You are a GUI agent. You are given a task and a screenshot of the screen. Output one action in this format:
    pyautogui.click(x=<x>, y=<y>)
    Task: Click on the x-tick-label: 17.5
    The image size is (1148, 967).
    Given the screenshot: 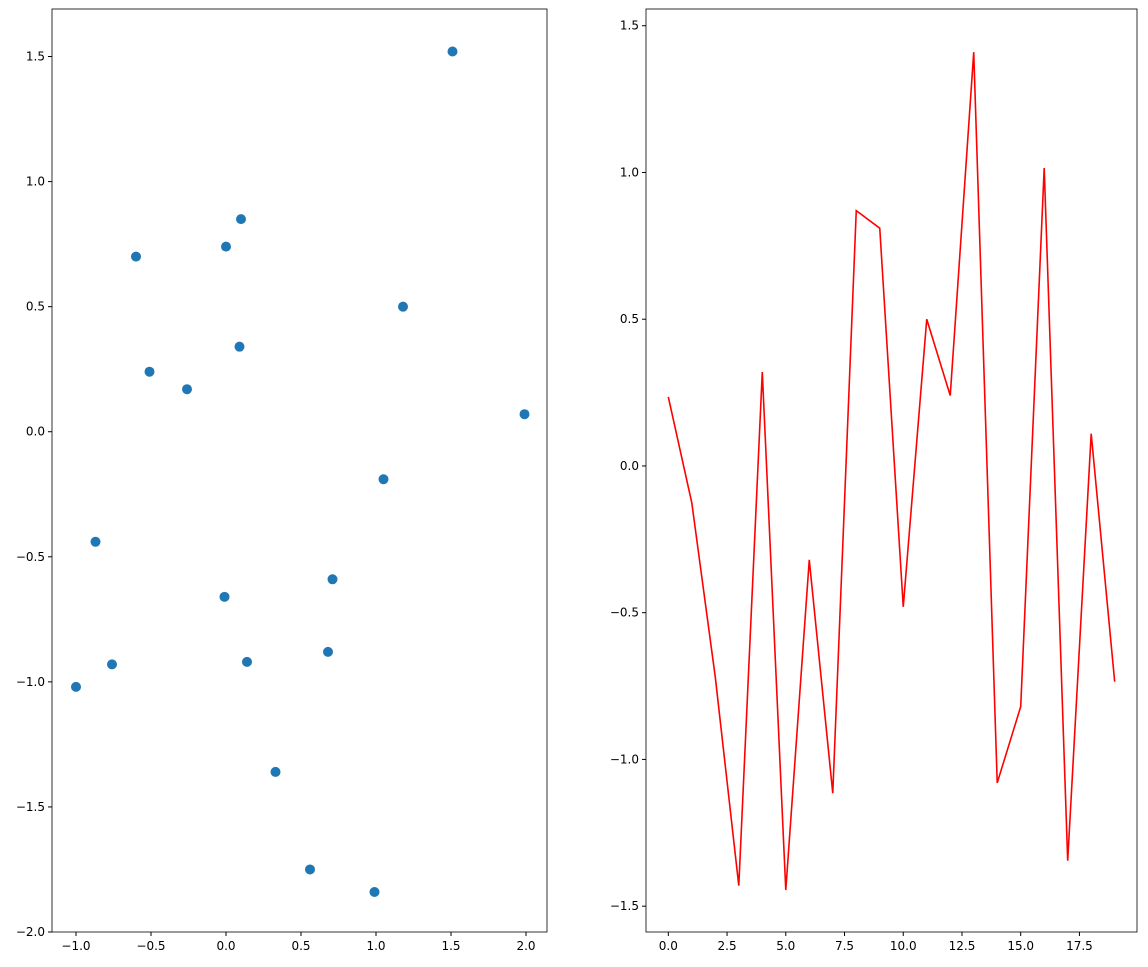 What is the action you would take?
    pyautogui.click(x=1079, y=946)
    